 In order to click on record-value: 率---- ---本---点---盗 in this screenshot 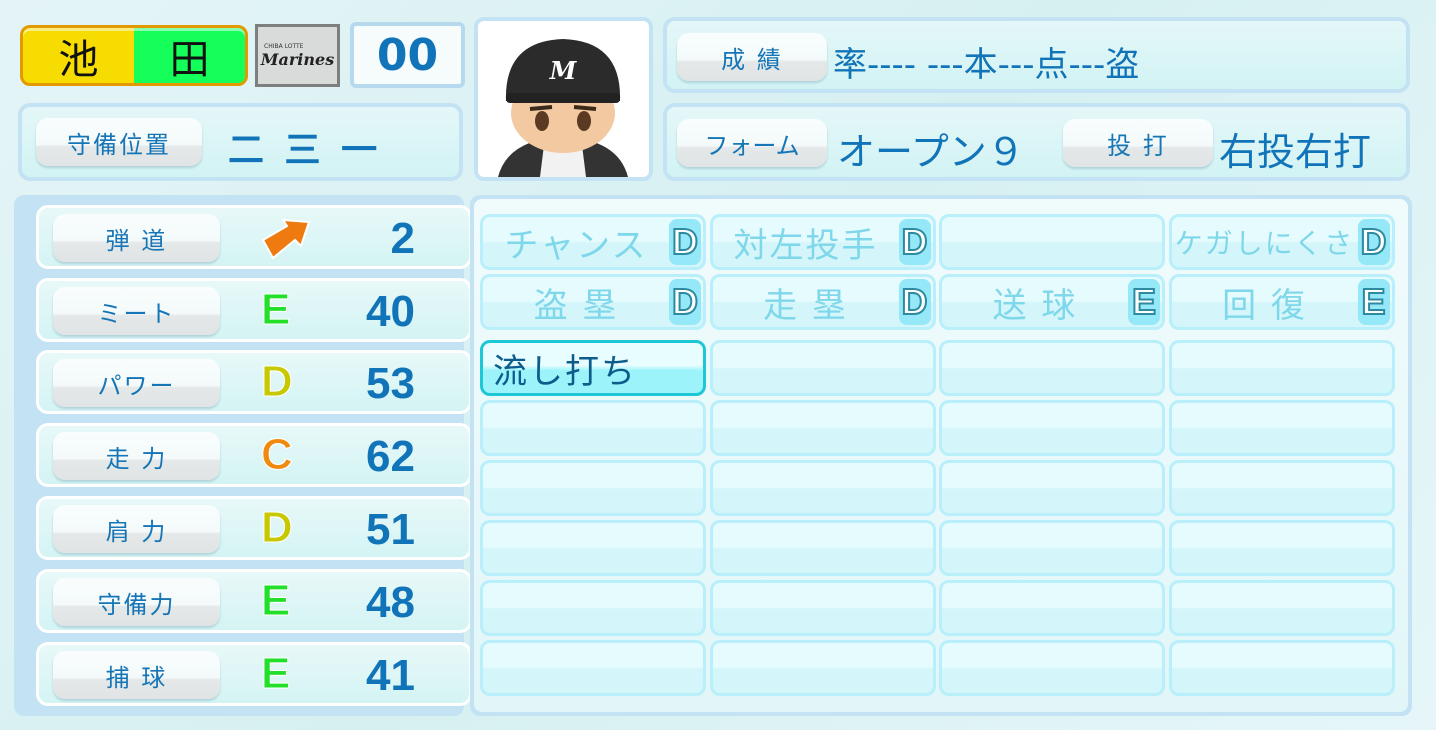, I will do `click(986, 65)`.